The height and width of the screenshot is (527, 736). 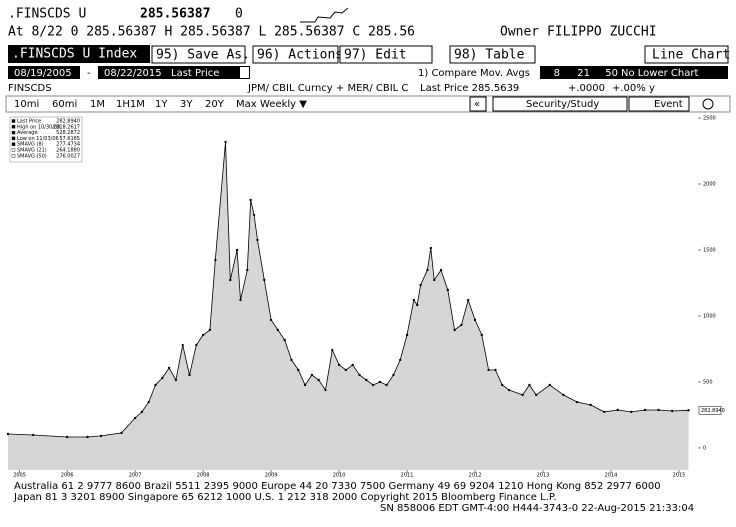 I want to click on legend-value: 277.4734, so click(x=68, y=145).